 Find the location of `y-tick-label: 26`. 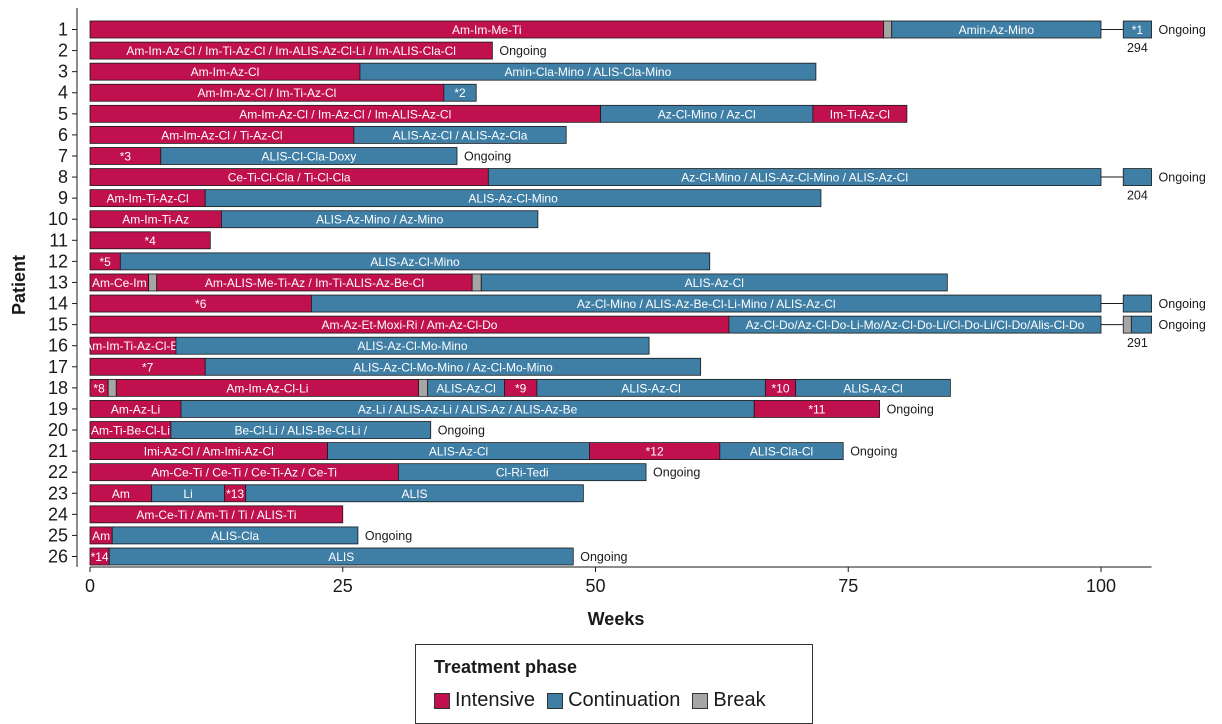

y-tick-label: 26 is located at coordinates (58, 557).